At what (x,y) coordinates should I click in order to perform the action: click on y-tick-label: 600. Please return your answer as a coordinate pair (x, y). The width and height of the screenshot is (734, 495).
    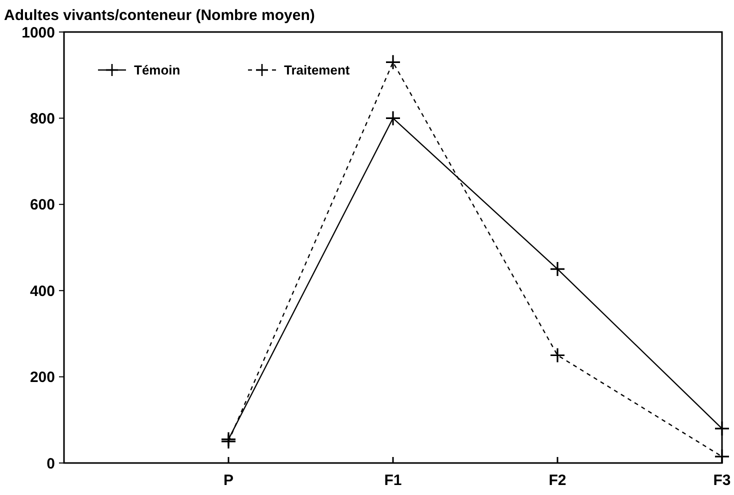
    Looking at the image, I should click on (42, 205).